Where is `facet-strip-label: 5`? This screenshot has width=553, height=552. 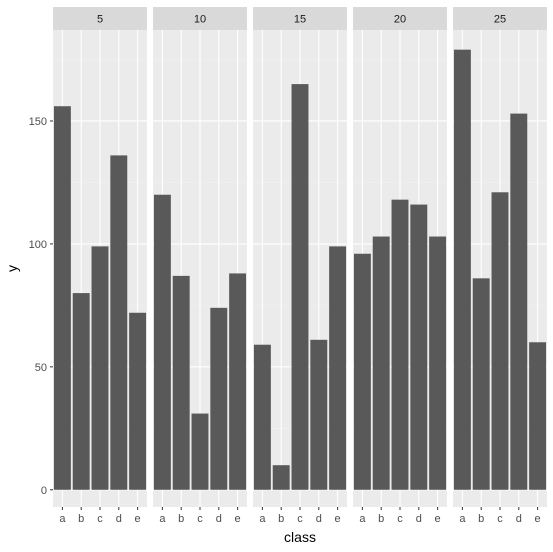 facet-strip-label: 5 is located at coordinates (100, 20).